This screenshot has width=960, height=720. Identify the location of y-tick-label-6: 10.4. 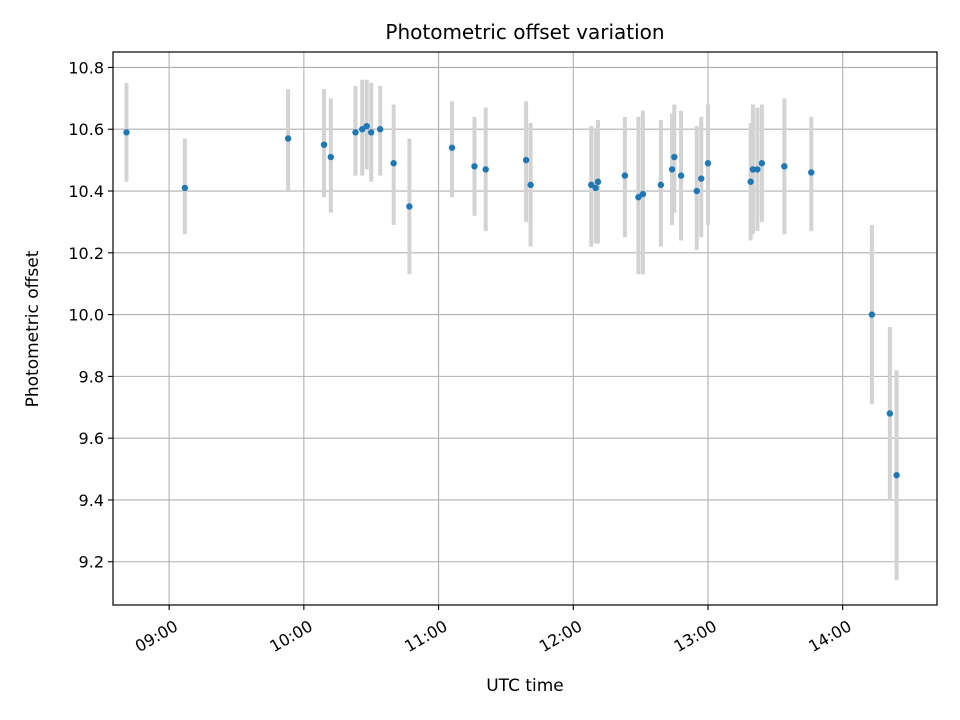
(86, 191).